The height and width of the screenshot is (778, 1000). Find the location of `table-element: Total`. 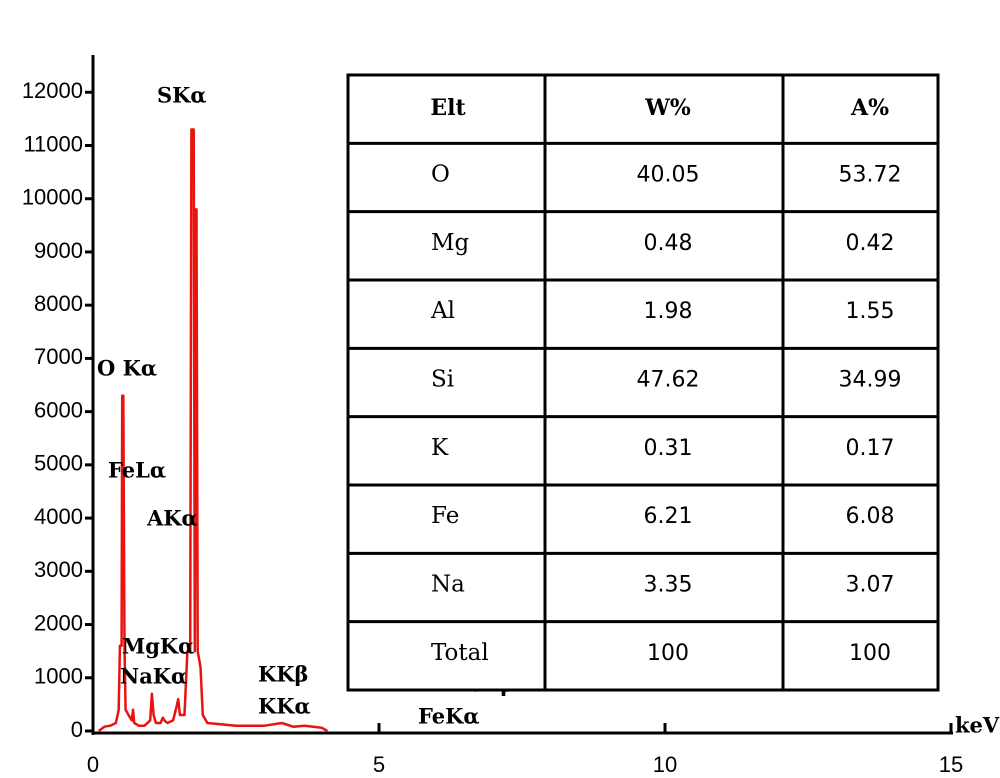

table-element: Total is located at coordinates (460, 653).